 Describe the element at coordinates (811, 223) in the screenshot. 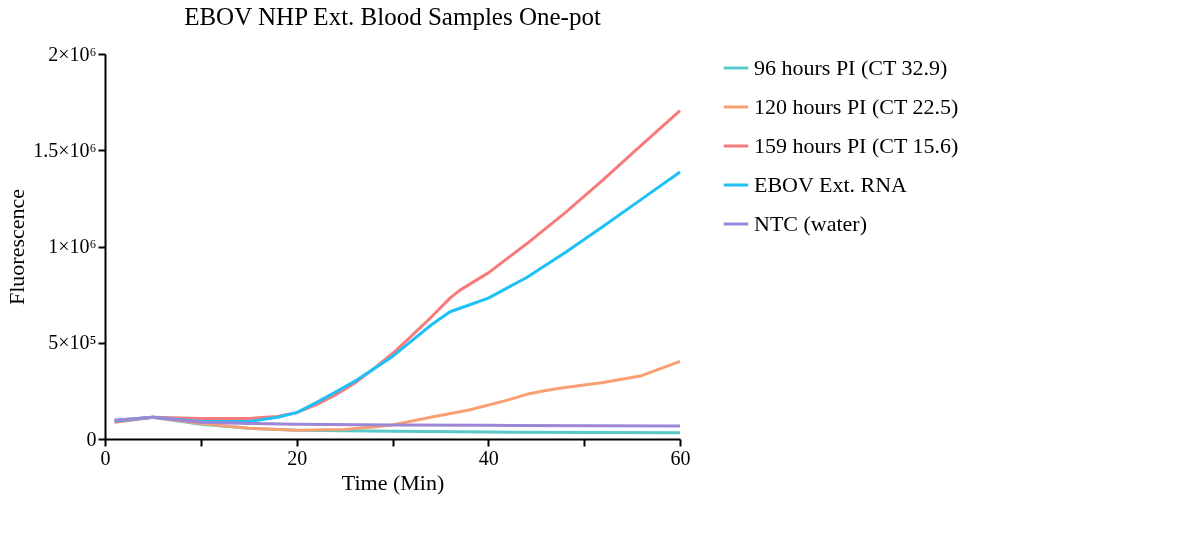

I see `legend-label: NTC (water)` at that location.